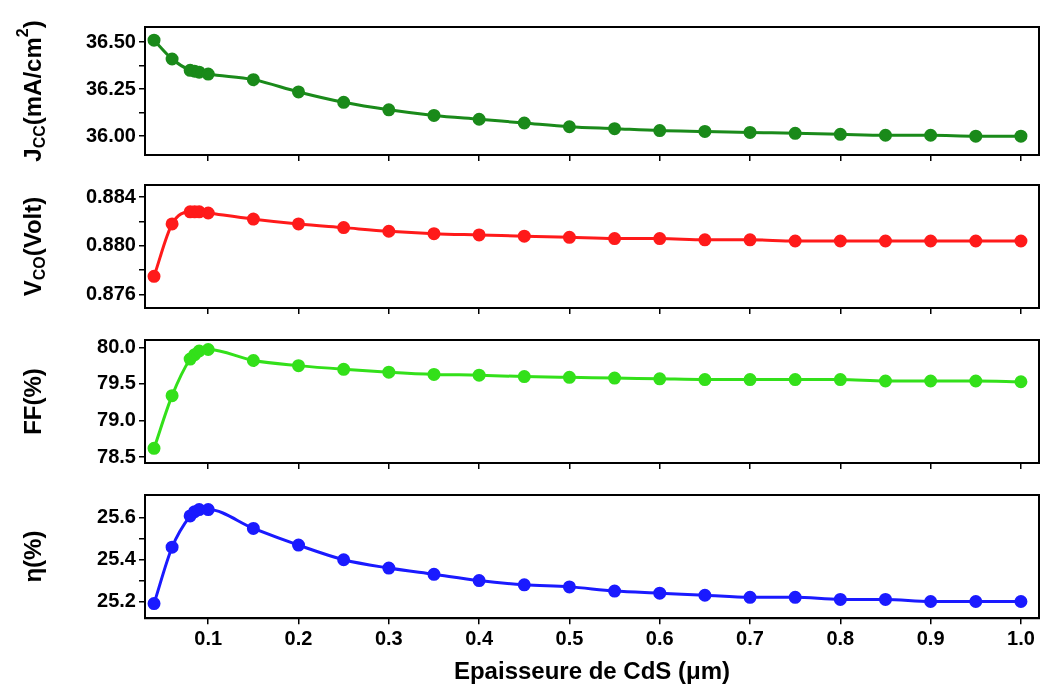 The height and width of the screenshot is (695, 1047). What do you see at coordinates (116, 516) in the screenshot?
I see `y-tick-label: 25.6` at bounding box center [116, 516].